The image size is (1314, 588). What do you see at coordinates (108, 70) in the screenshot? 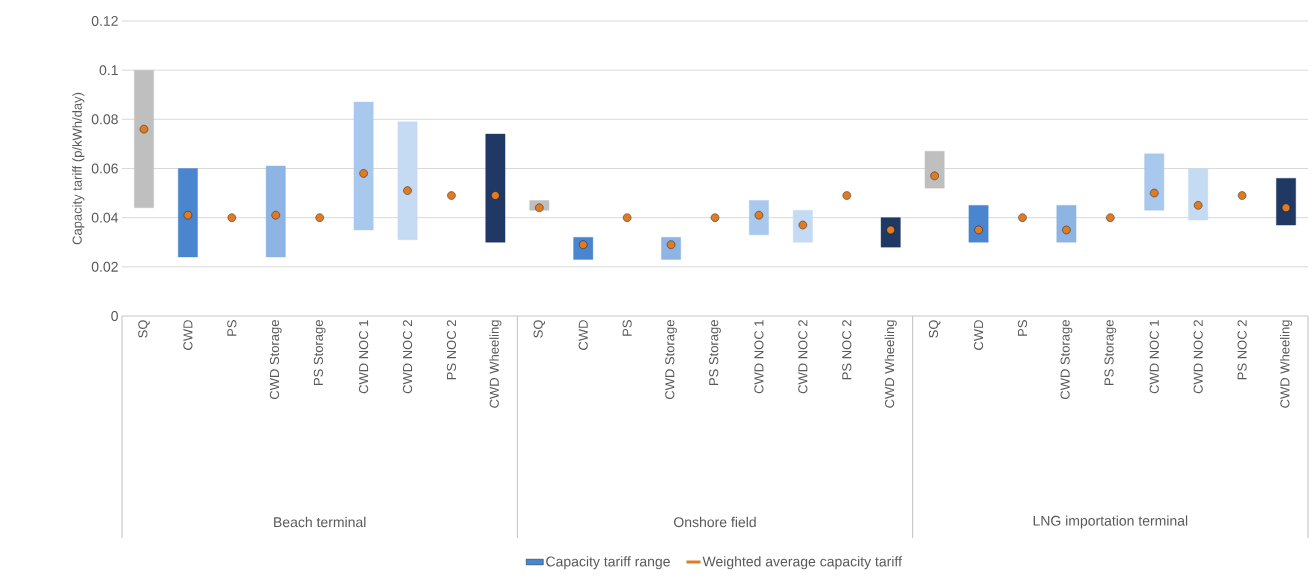
I see `y-tick-label: 0.1` at bounding box center [108, 70].